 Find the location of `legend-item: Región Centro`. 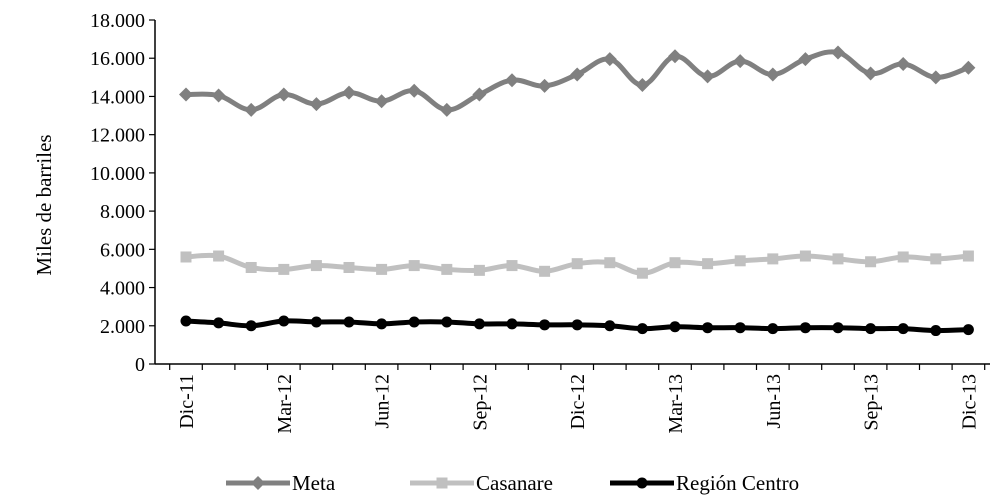

legend-item: Región Centro is located at coordinates (704, 483).